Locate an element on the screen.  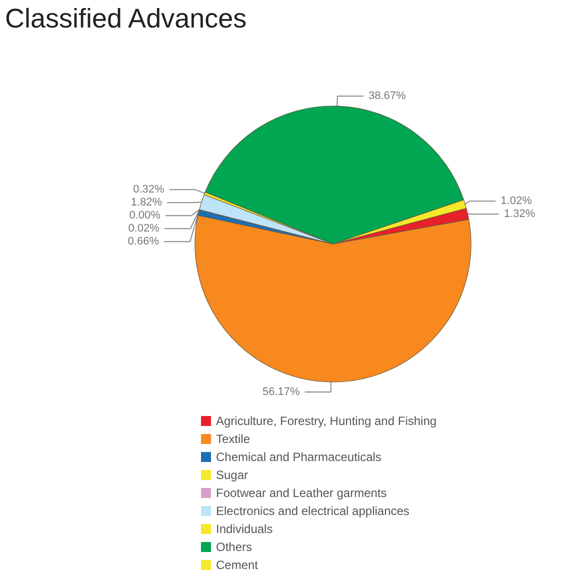
legend-label: Electronics and electrical appliances is located at coordinates (313, 511).